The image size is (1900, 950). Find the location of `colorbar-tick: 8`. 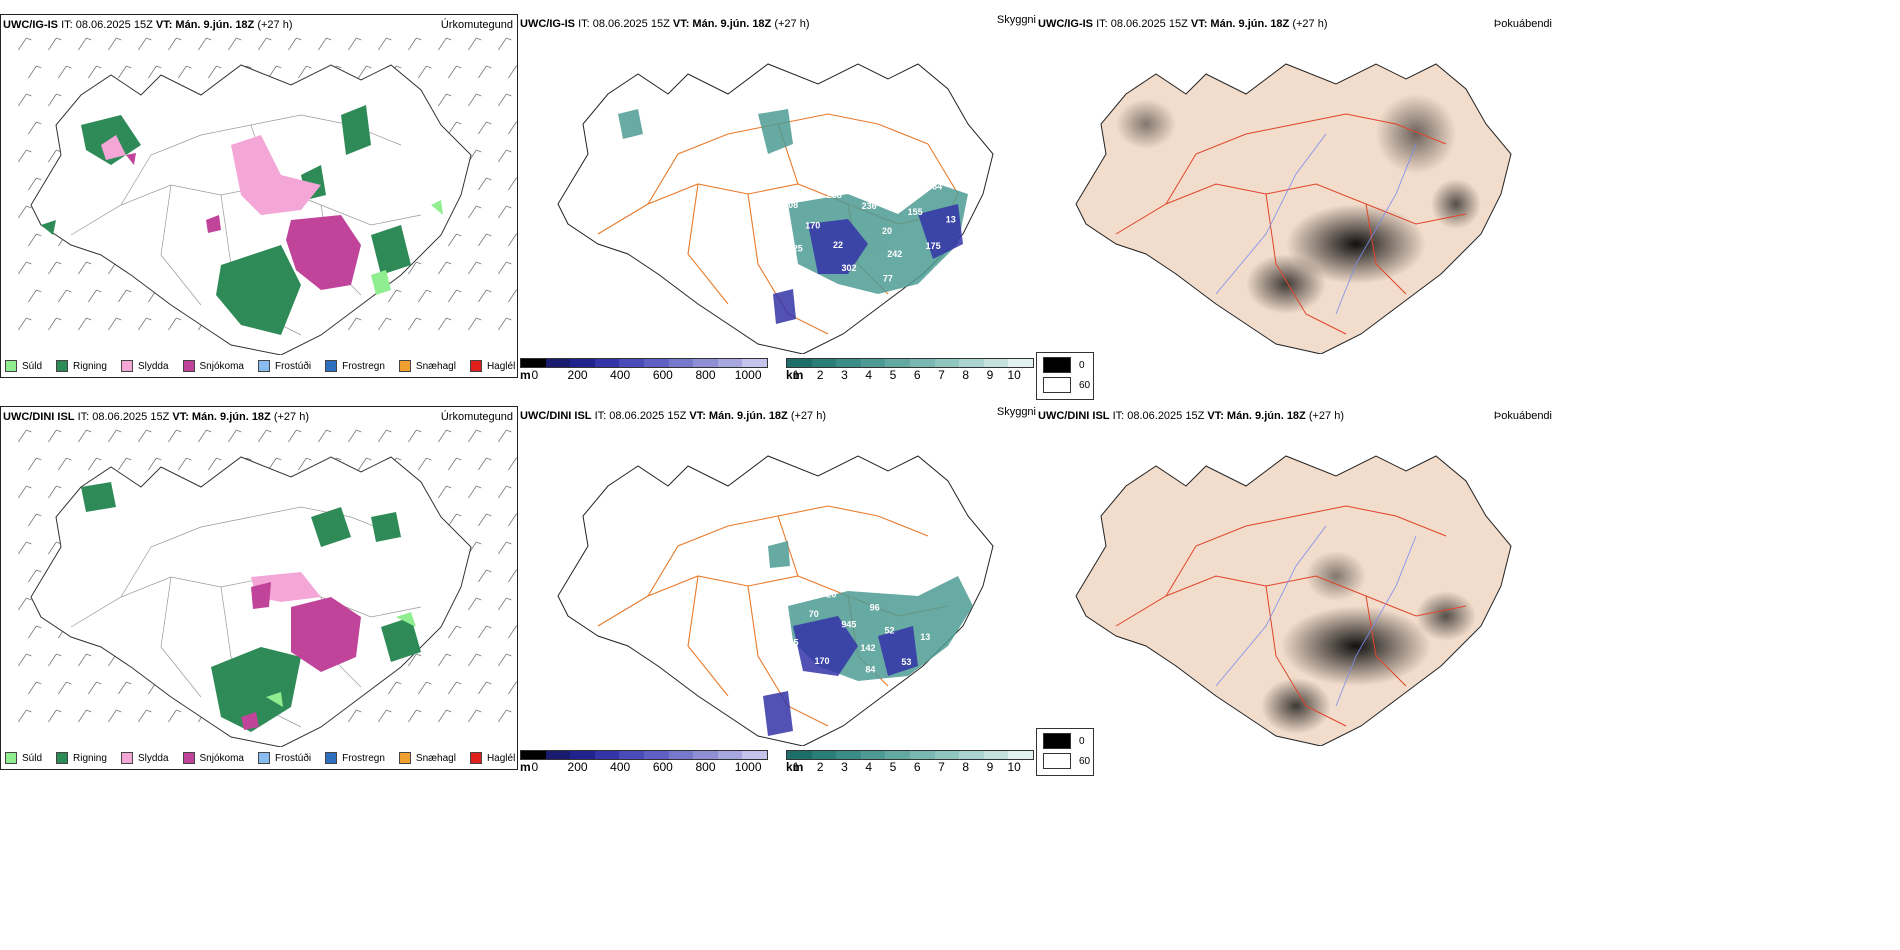

colorbar-tick: 8 is located at coordinates (965, 767).